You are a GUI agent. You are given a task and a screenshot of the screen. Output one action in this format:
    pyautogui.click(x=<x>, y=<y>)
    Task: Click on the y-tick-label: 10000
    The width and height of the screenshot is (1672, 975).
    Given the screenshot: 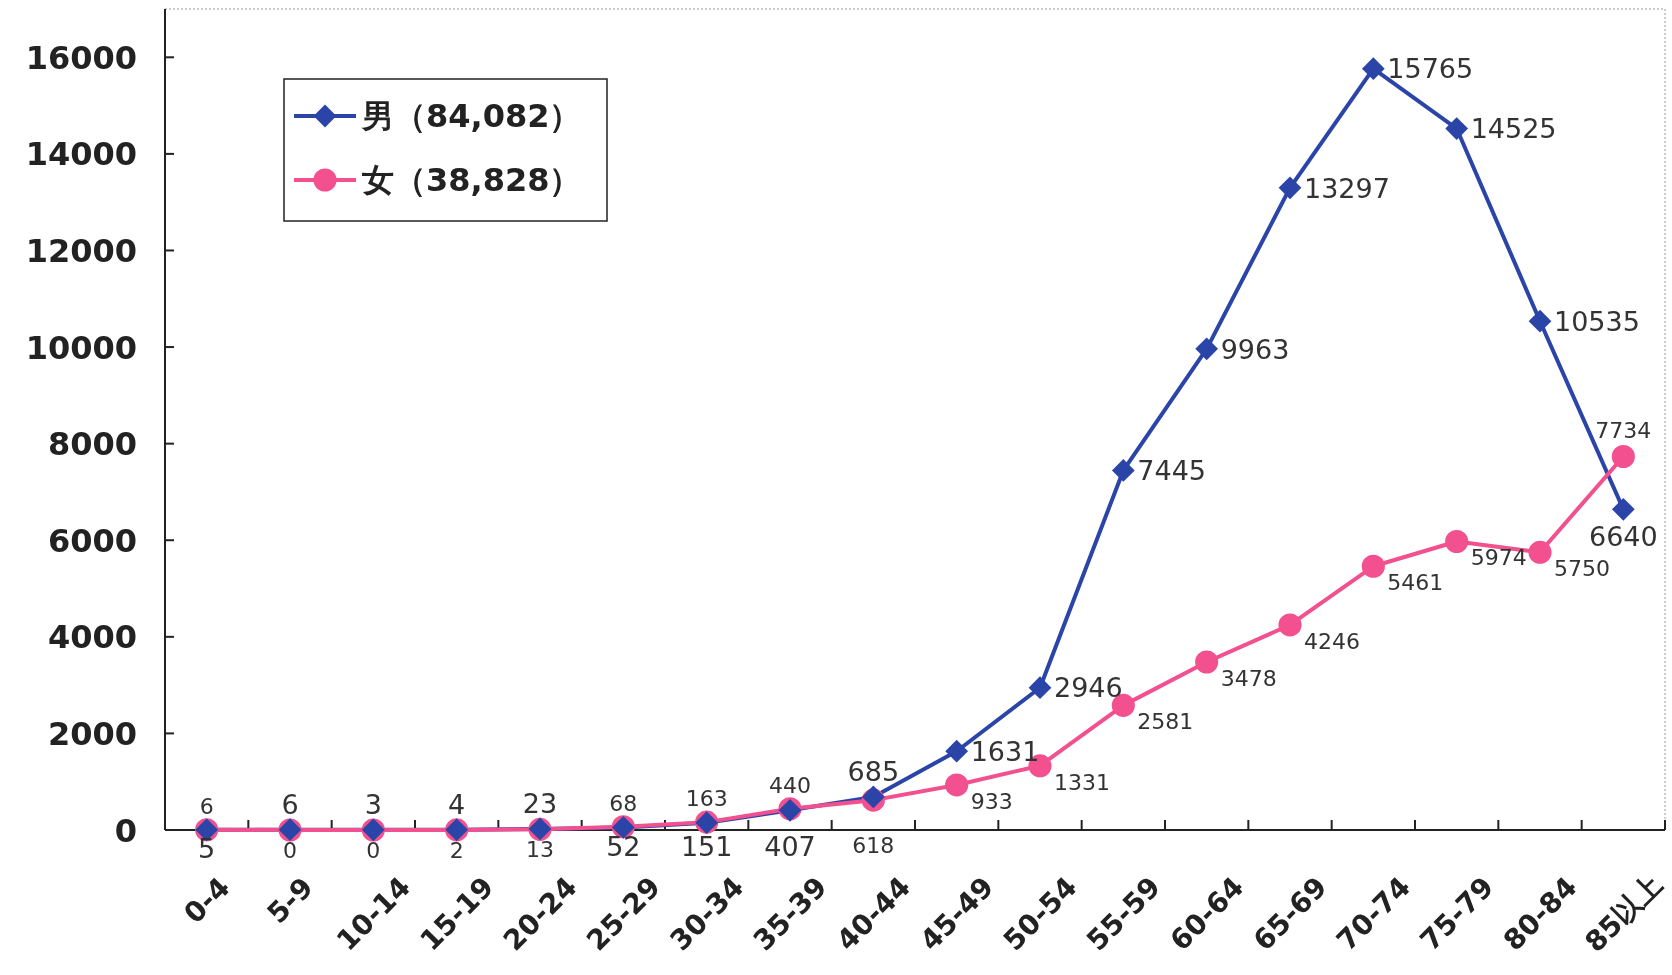 What is the action you would take?
    pyautogui.click(x=81, y=347)
    